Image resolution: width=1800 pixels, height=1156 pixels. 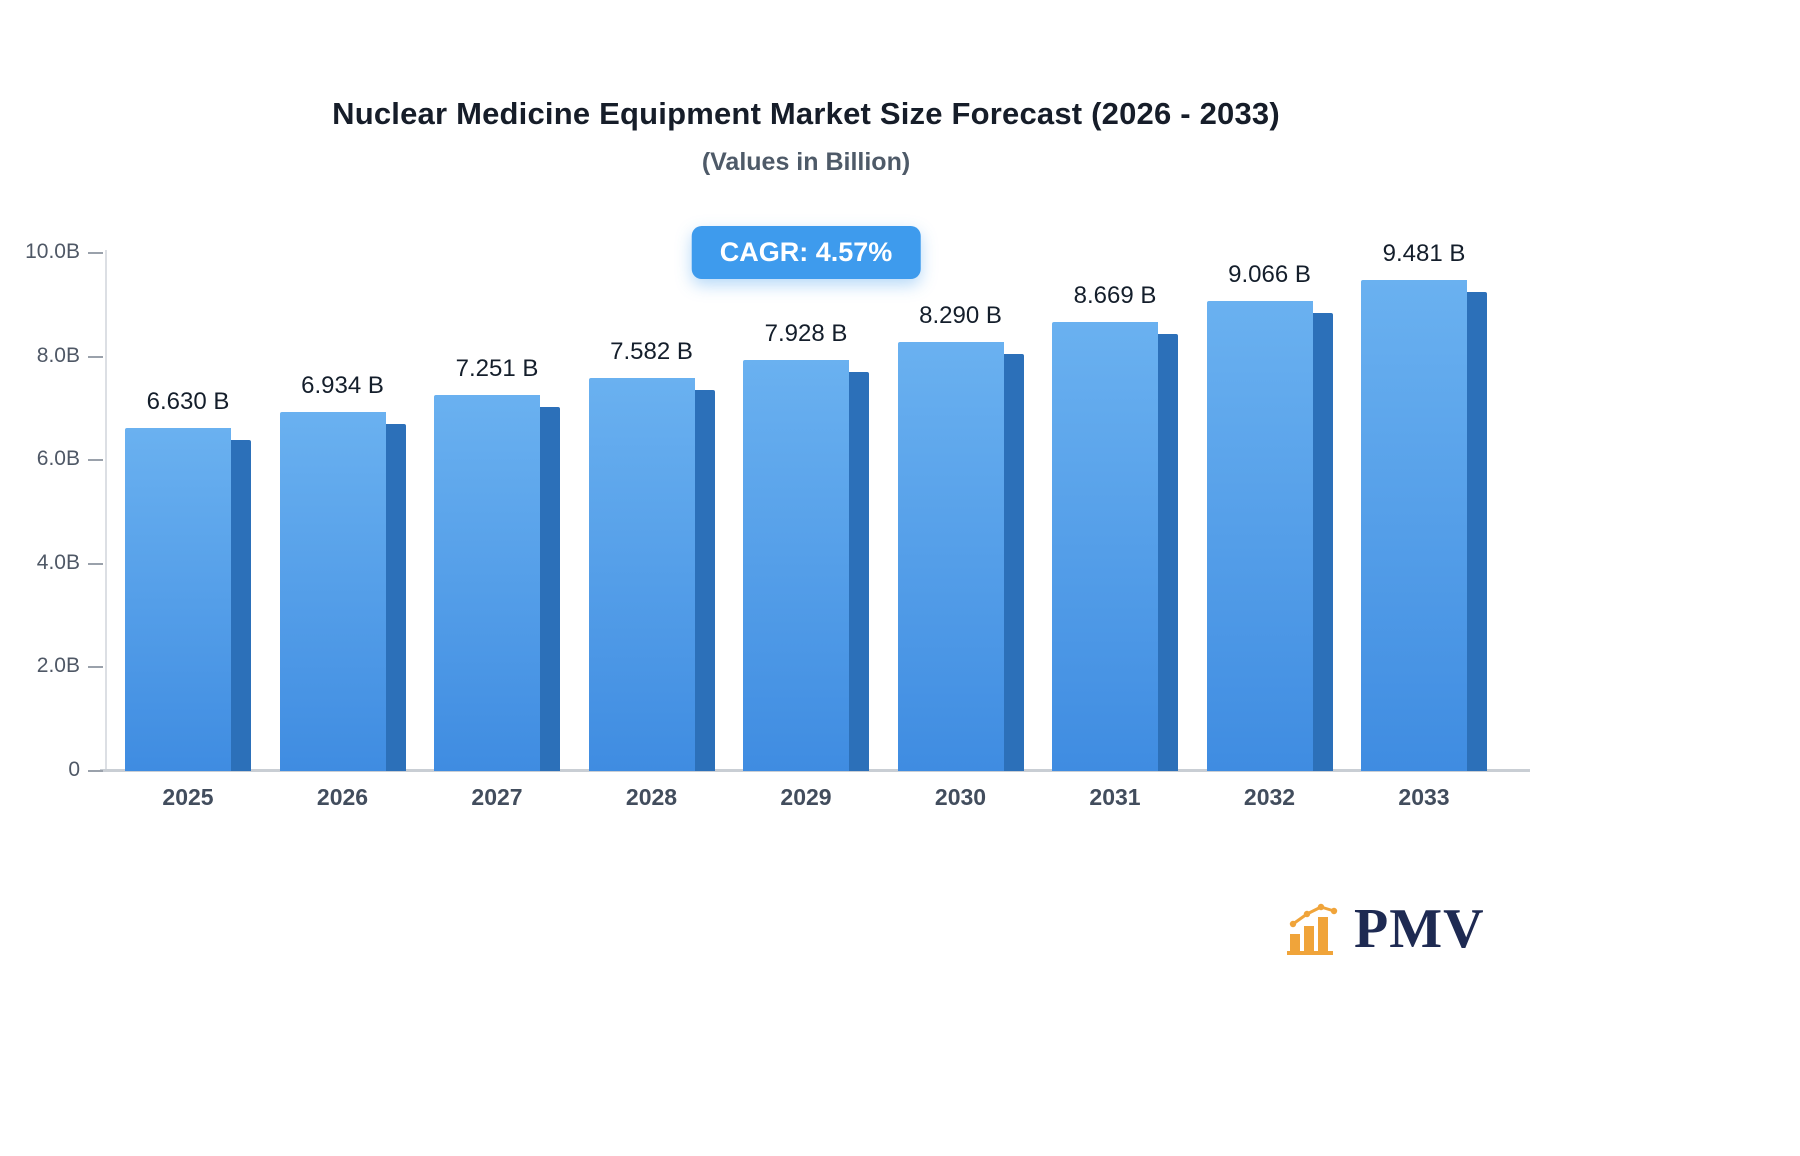 What do you see at coordinates (1115, 295) in the screenshot?
I see `bar-value-label: 8.669 B` at bounding box center [1115, 295].